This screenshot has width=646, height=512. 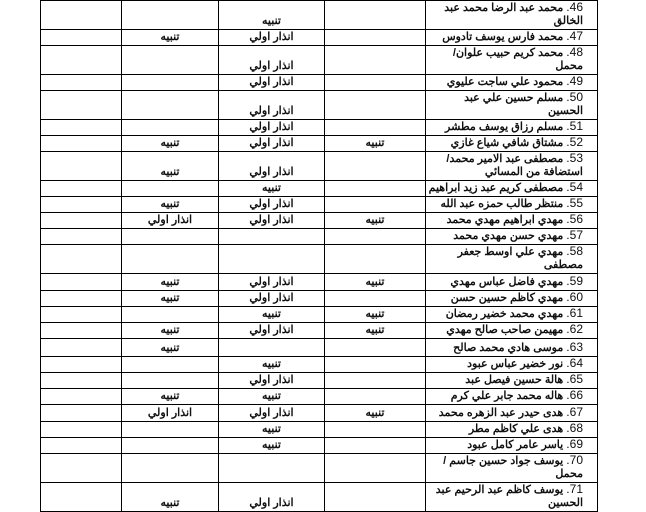 I want to click on row-number: 71., so click(x=574, y=489).